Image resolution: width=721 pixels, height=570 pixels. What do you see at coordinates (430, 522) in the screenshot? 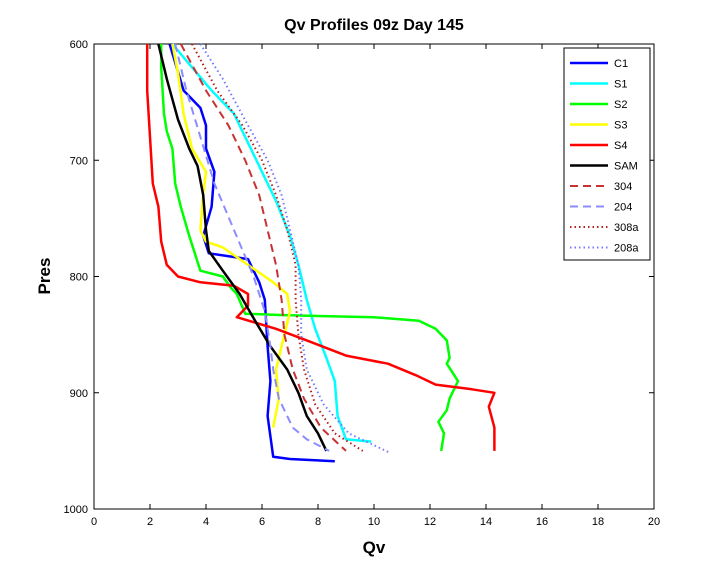
I see `x-tick-label: 12` at bounding box center [430, 522].